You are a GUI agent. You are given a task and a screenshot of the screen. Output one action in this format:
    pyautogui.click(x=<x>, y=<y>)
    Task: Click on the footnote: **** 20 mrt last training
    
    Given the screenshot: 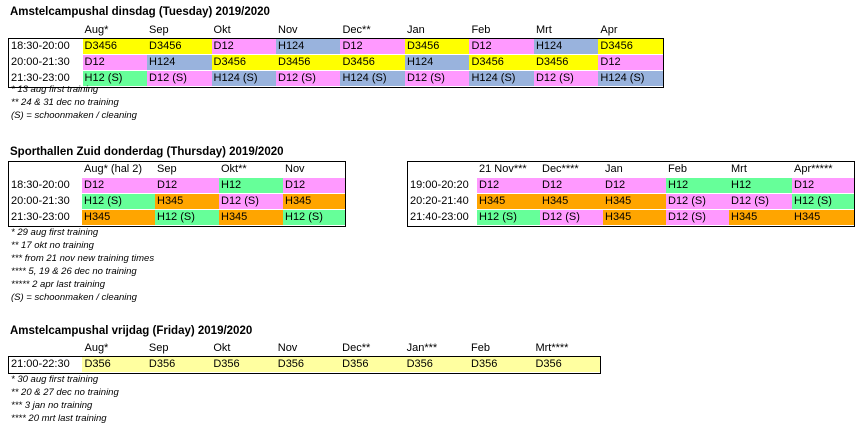 What is the action you would take?
    pyautogui.click(x=59, y=418)
    